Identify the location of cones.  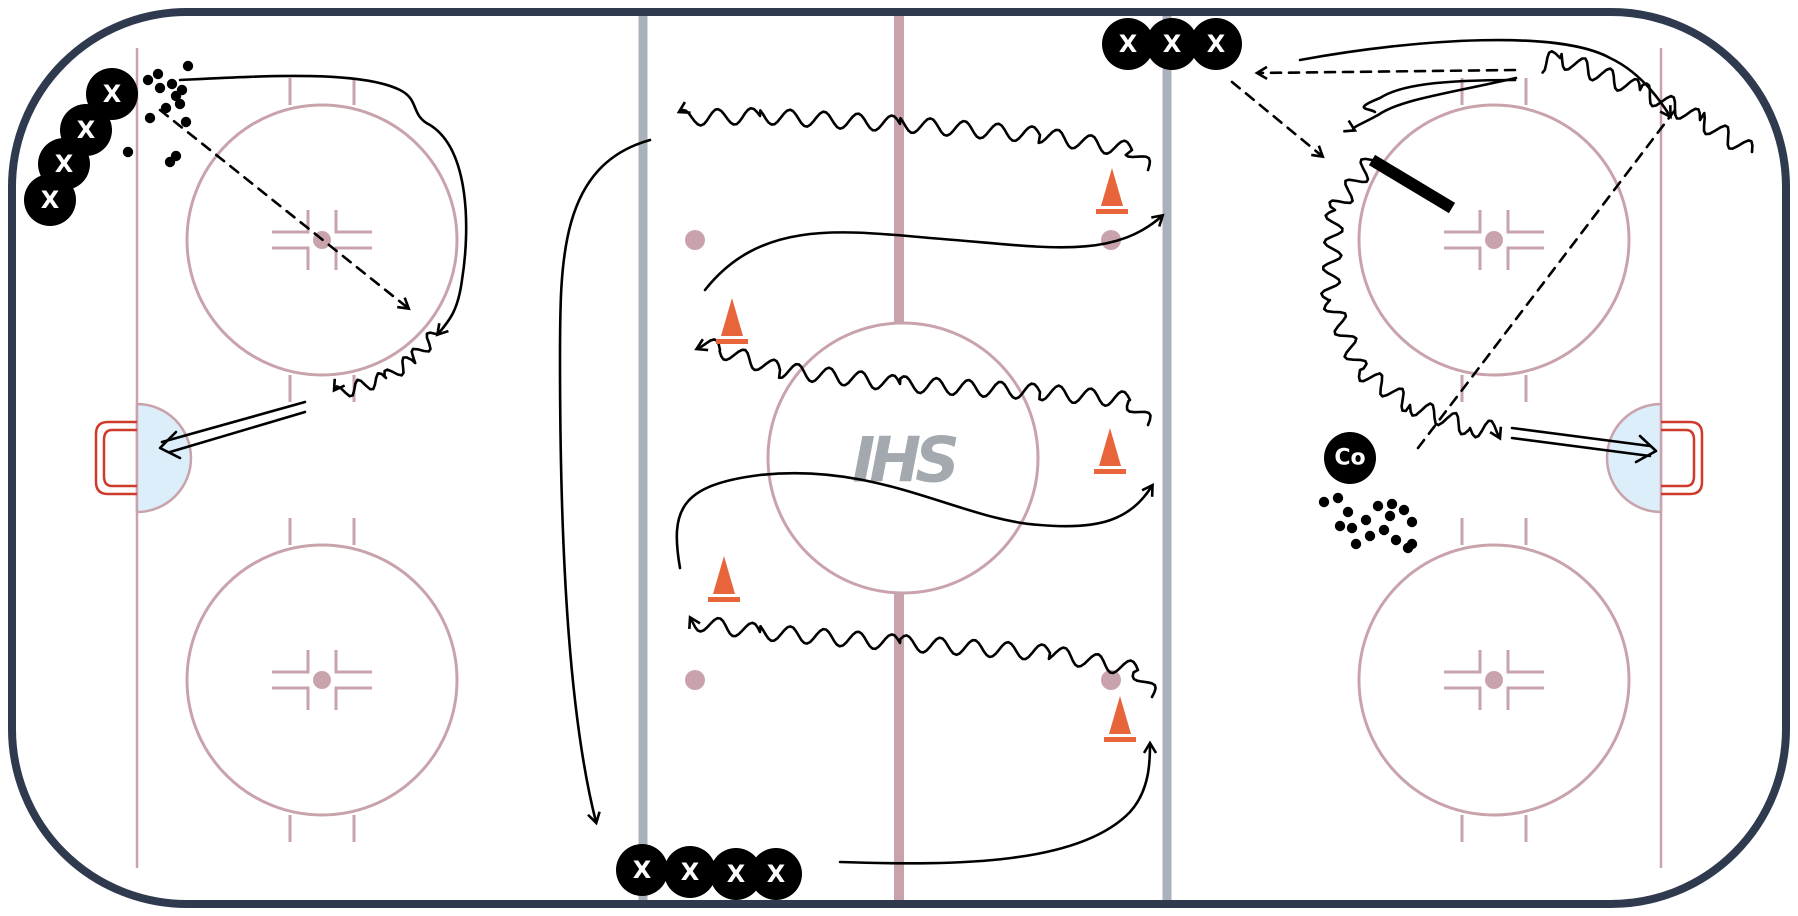
(922, 455).